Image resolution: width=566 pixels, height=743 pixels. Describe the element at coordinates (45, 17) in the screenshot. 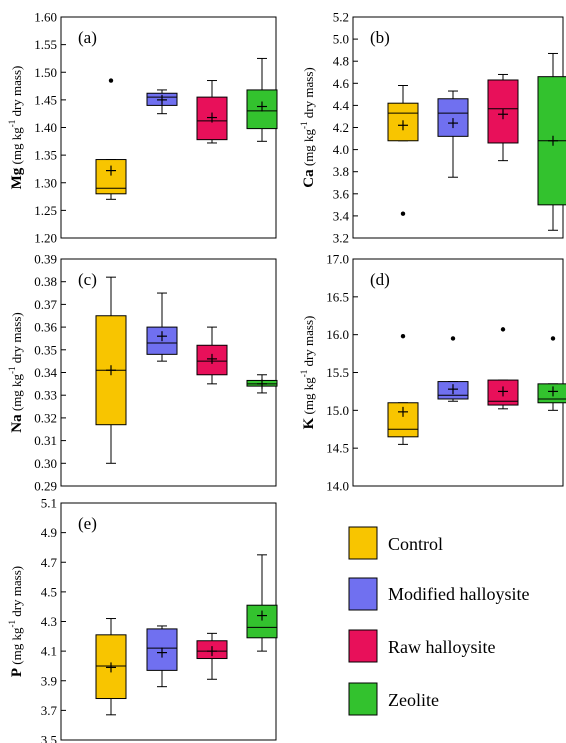

I see `y-tick-label: 1.60` at that location.